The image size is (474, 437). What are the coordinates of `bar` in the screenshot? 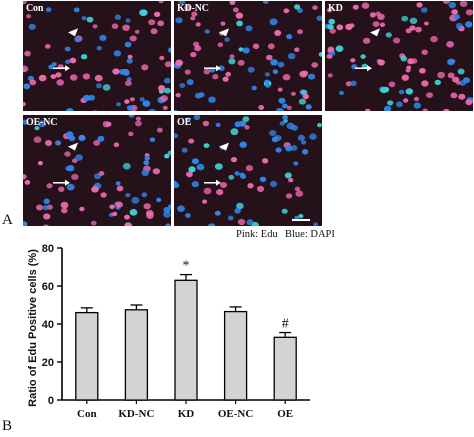 It's located at (285, 368).